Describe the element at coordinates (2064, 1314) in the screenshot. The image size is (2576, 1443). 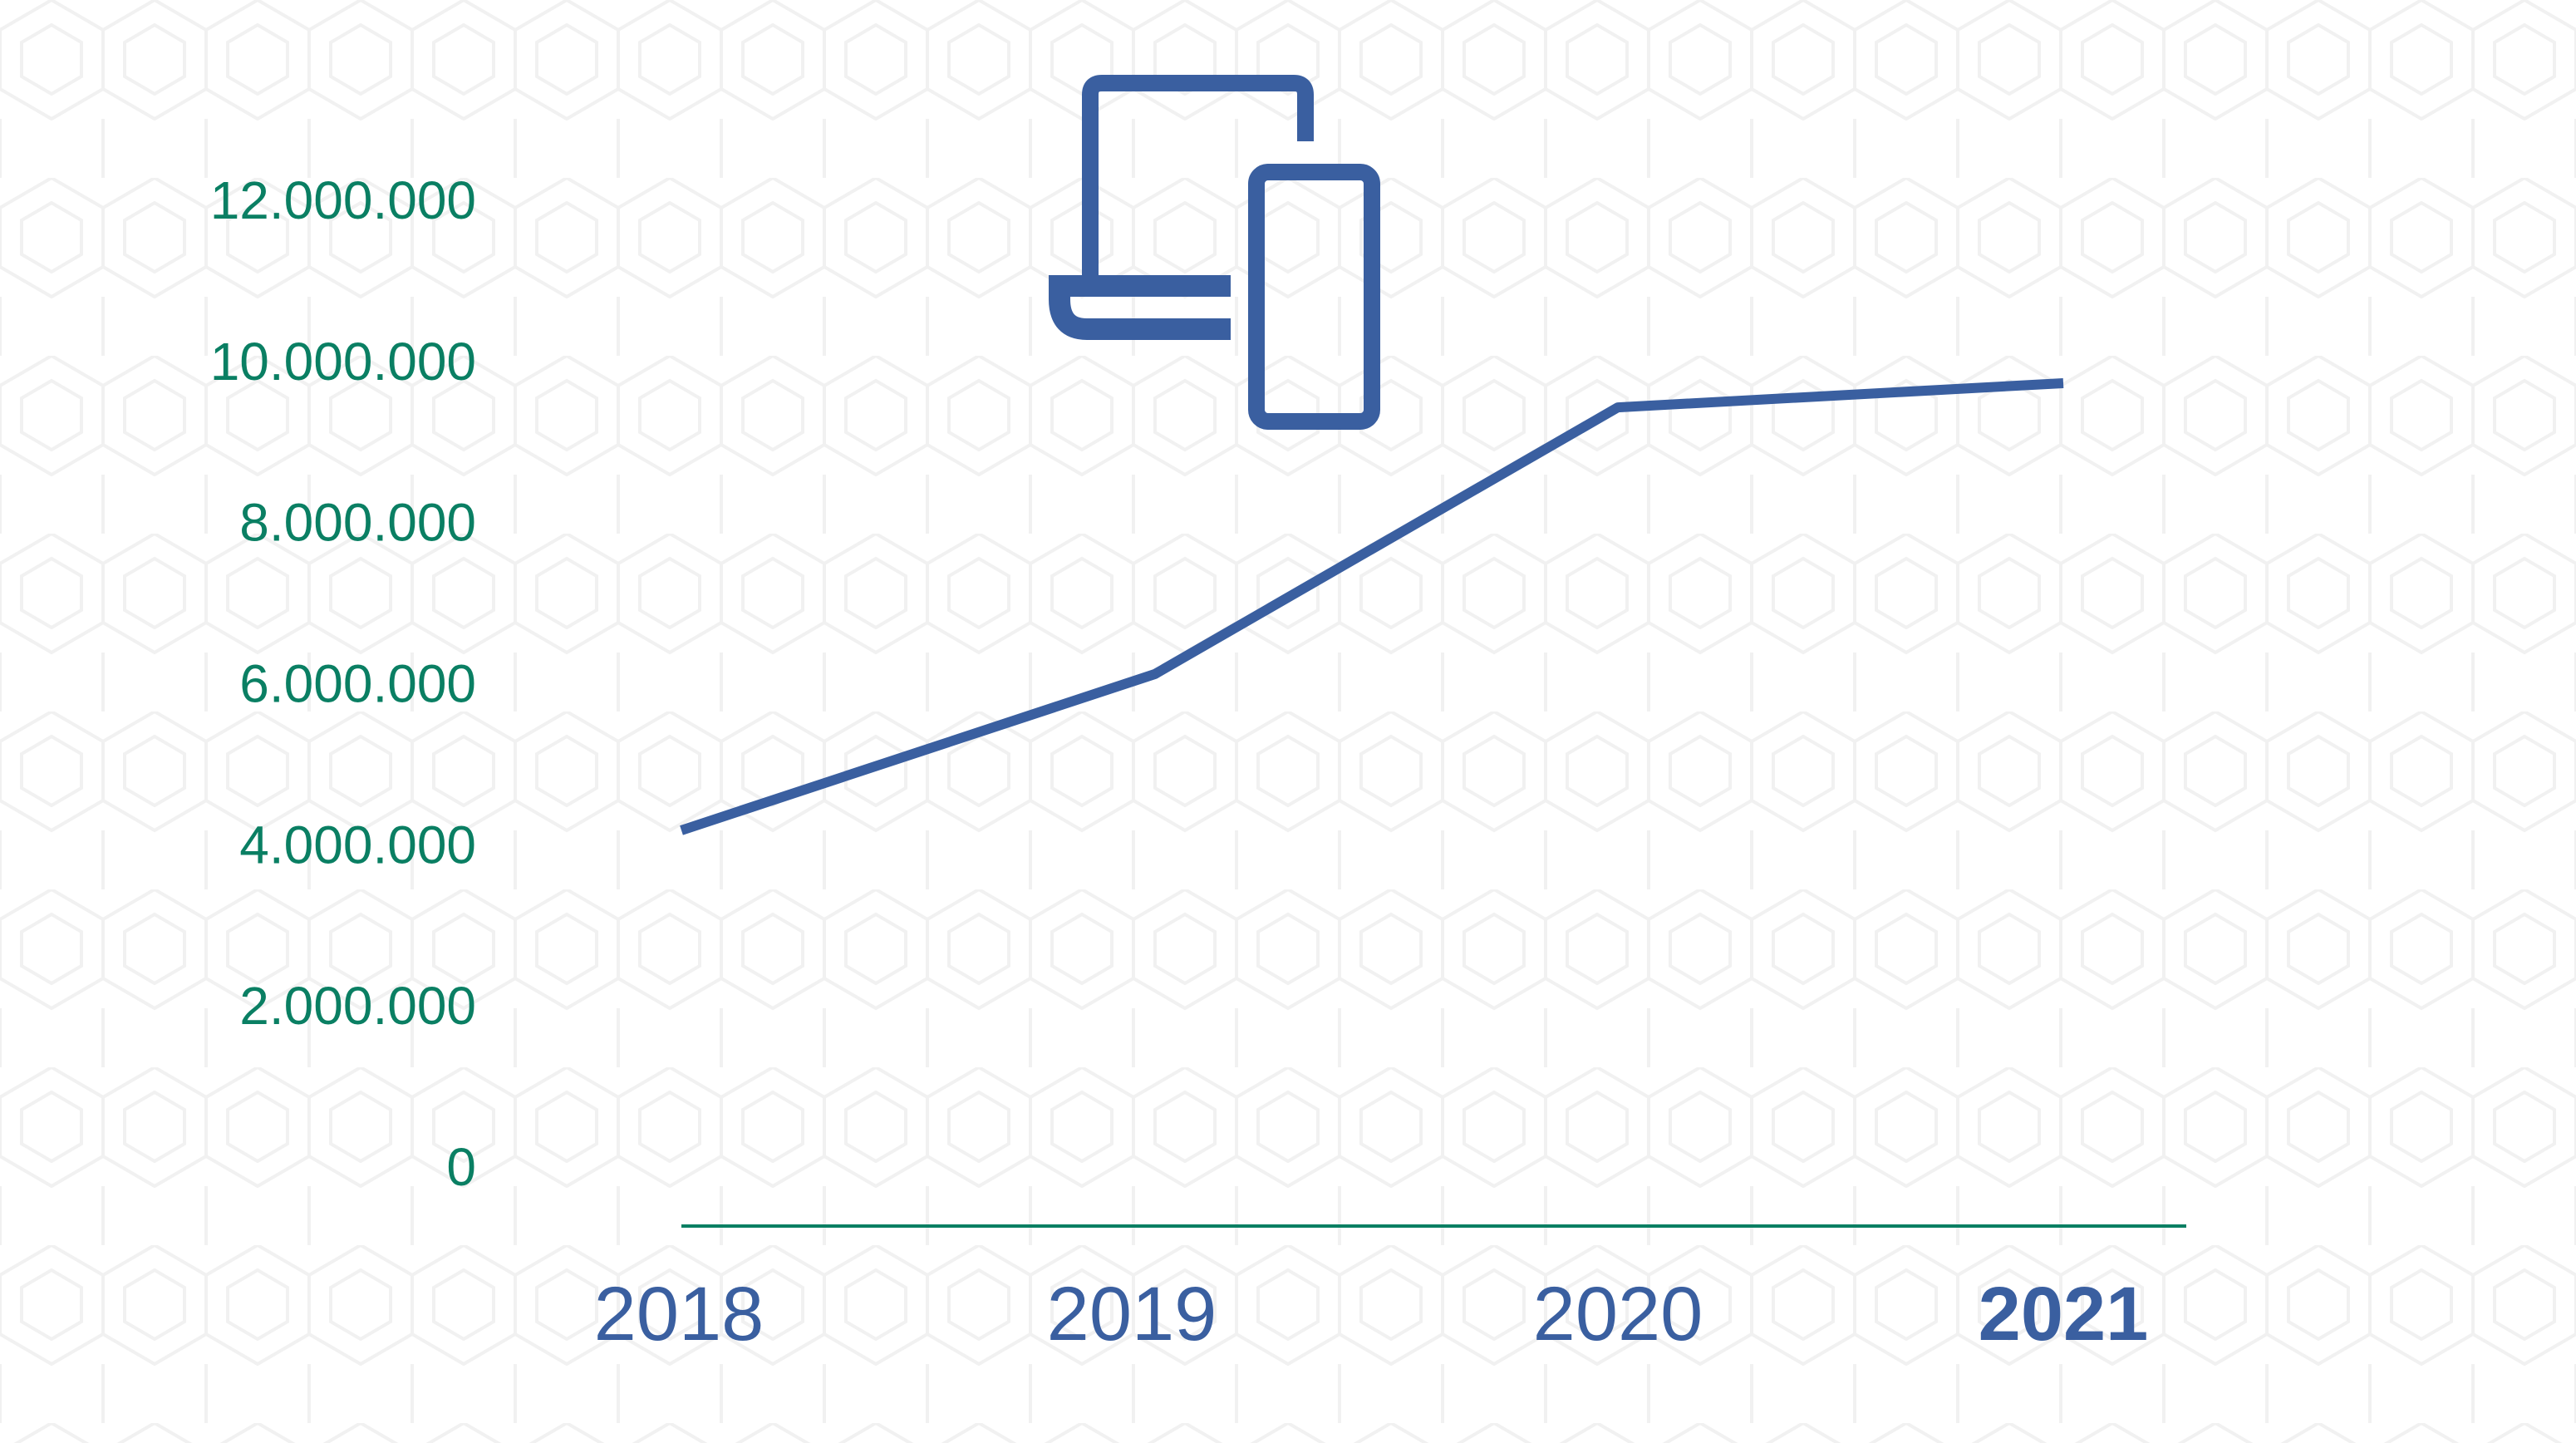
I see `x-tick-label: 2021` at that location.